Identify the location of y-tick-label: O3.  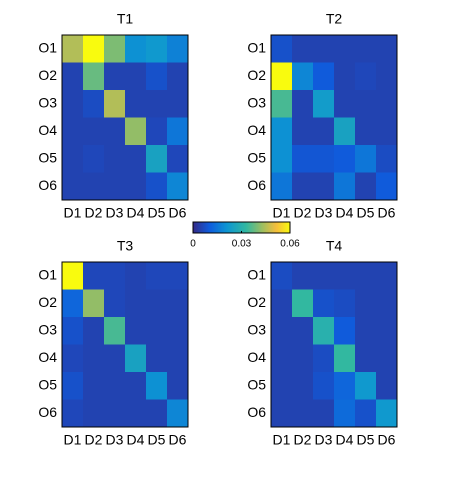
(47, 329).